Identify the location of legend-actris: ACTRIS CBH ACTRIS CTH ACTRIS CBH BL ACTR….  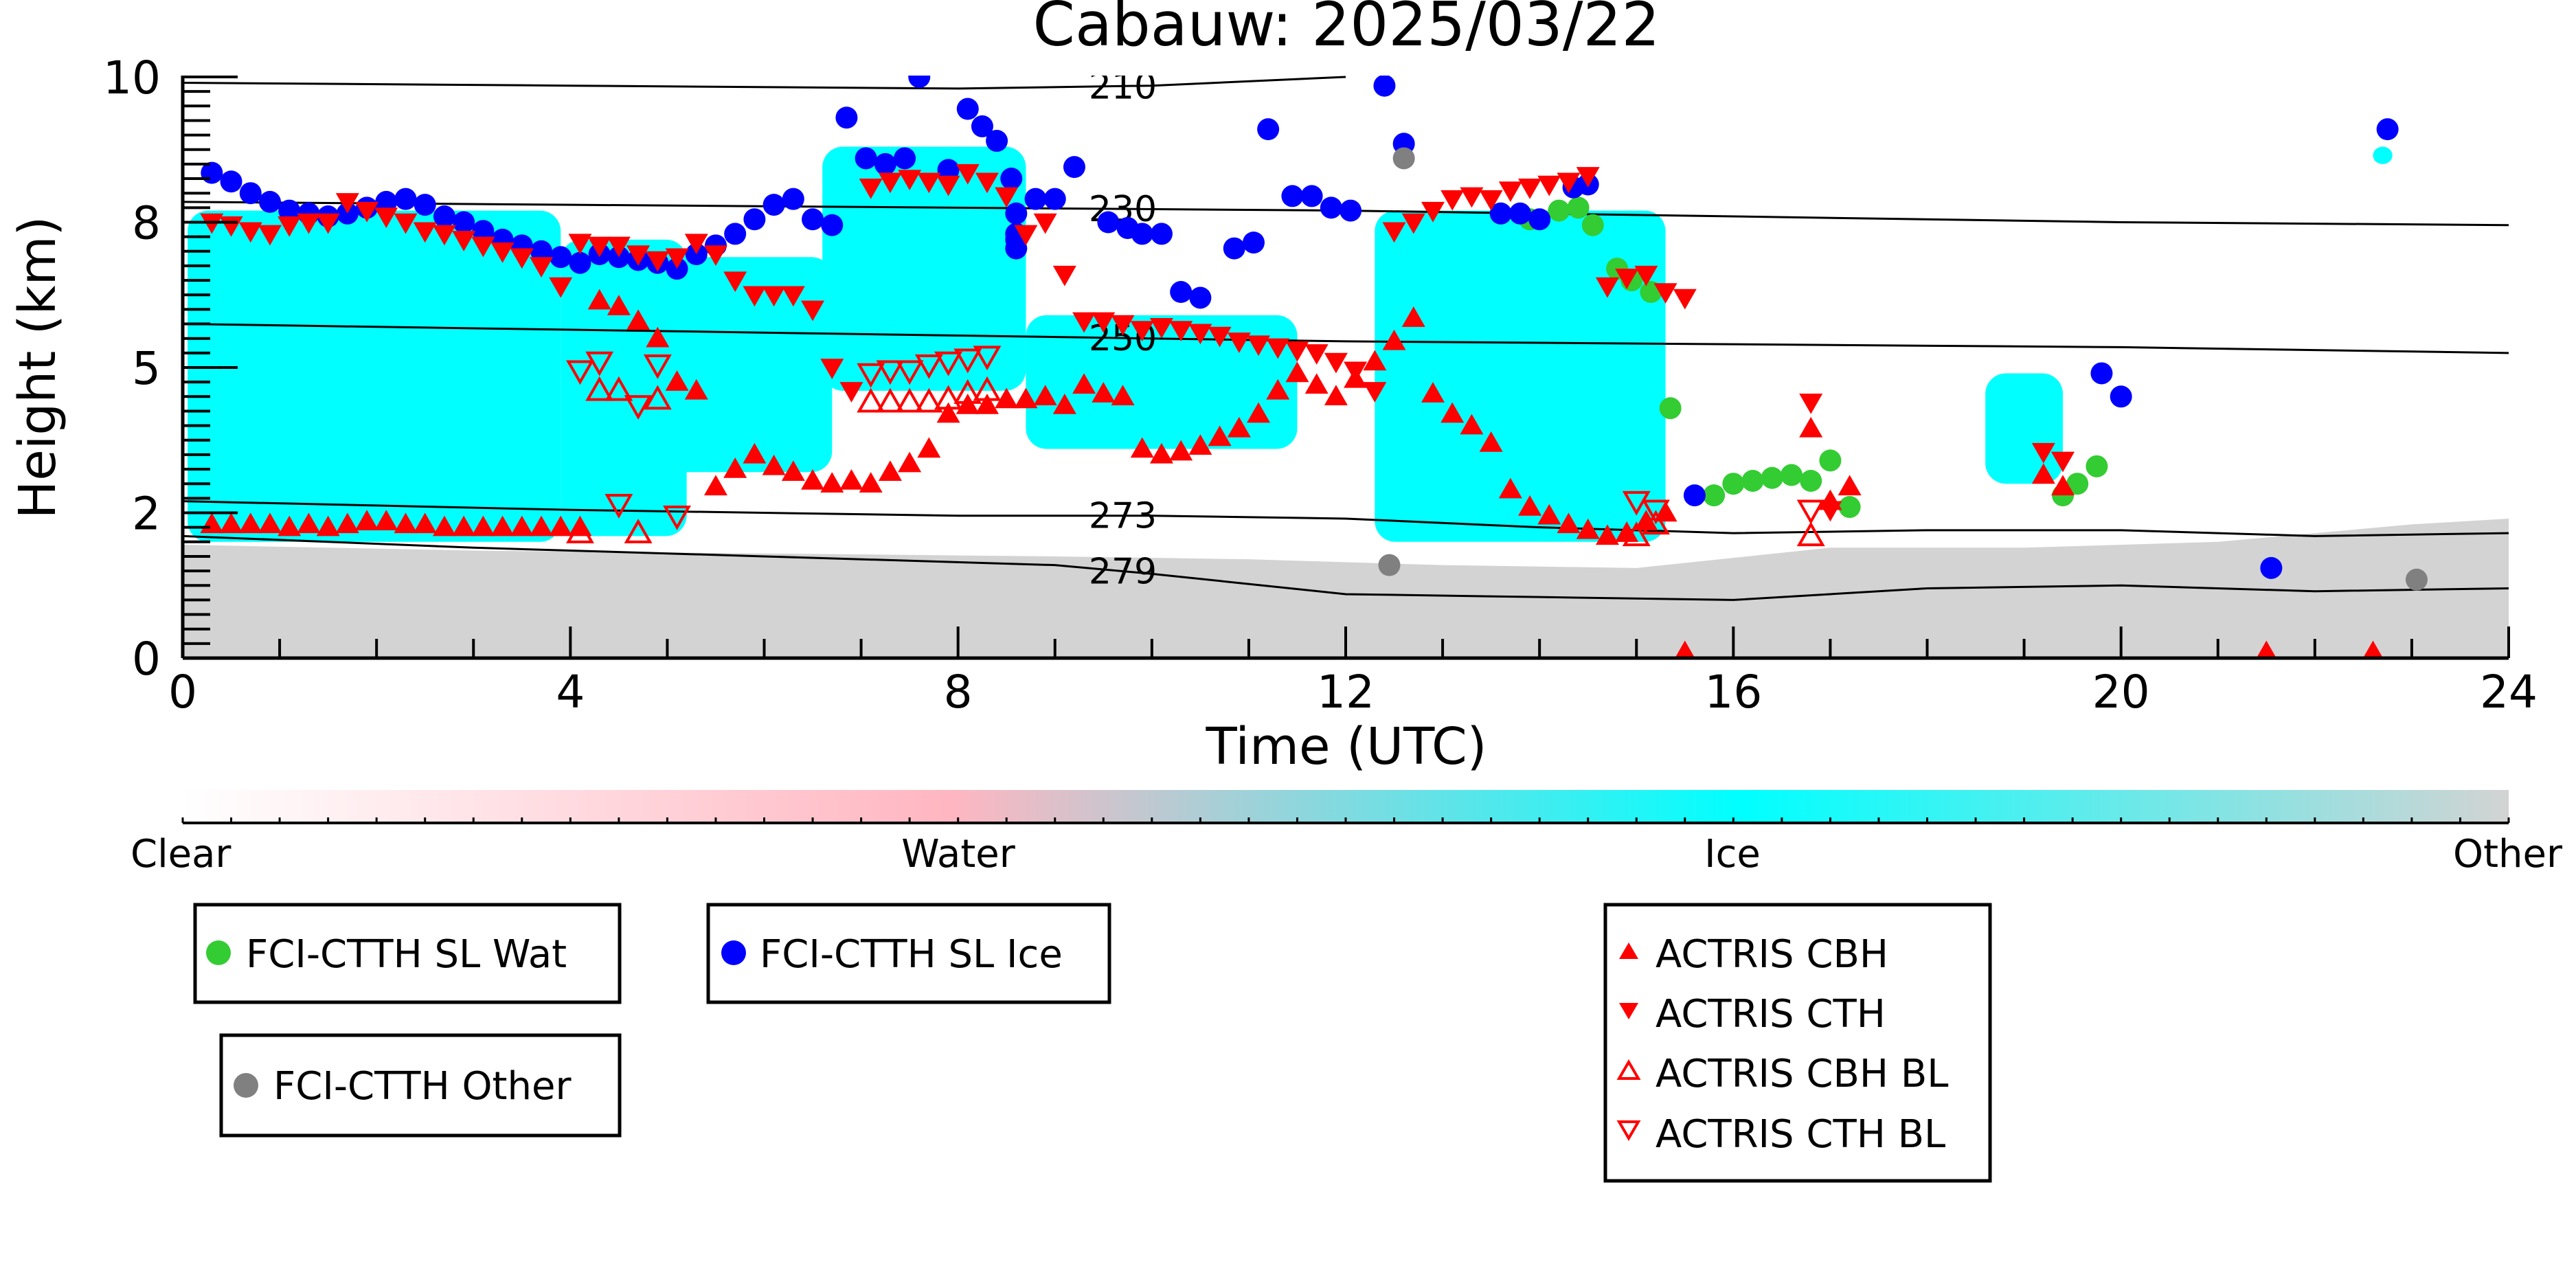
(1797, 1043).